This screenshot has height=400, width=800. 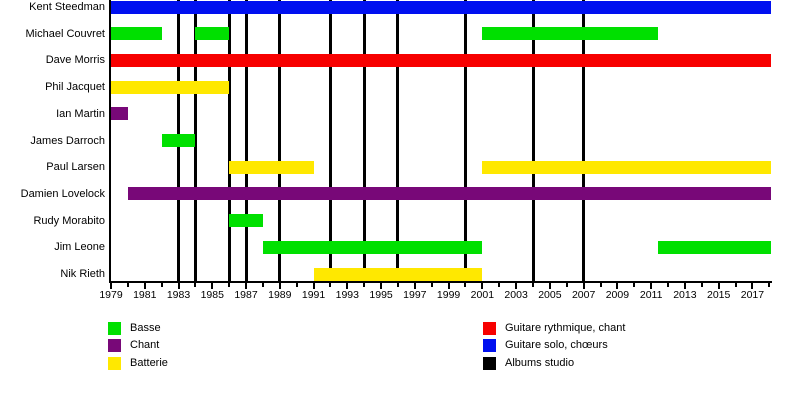 I want to click on member-label: Jim Leone, so click(x=79, y=247).